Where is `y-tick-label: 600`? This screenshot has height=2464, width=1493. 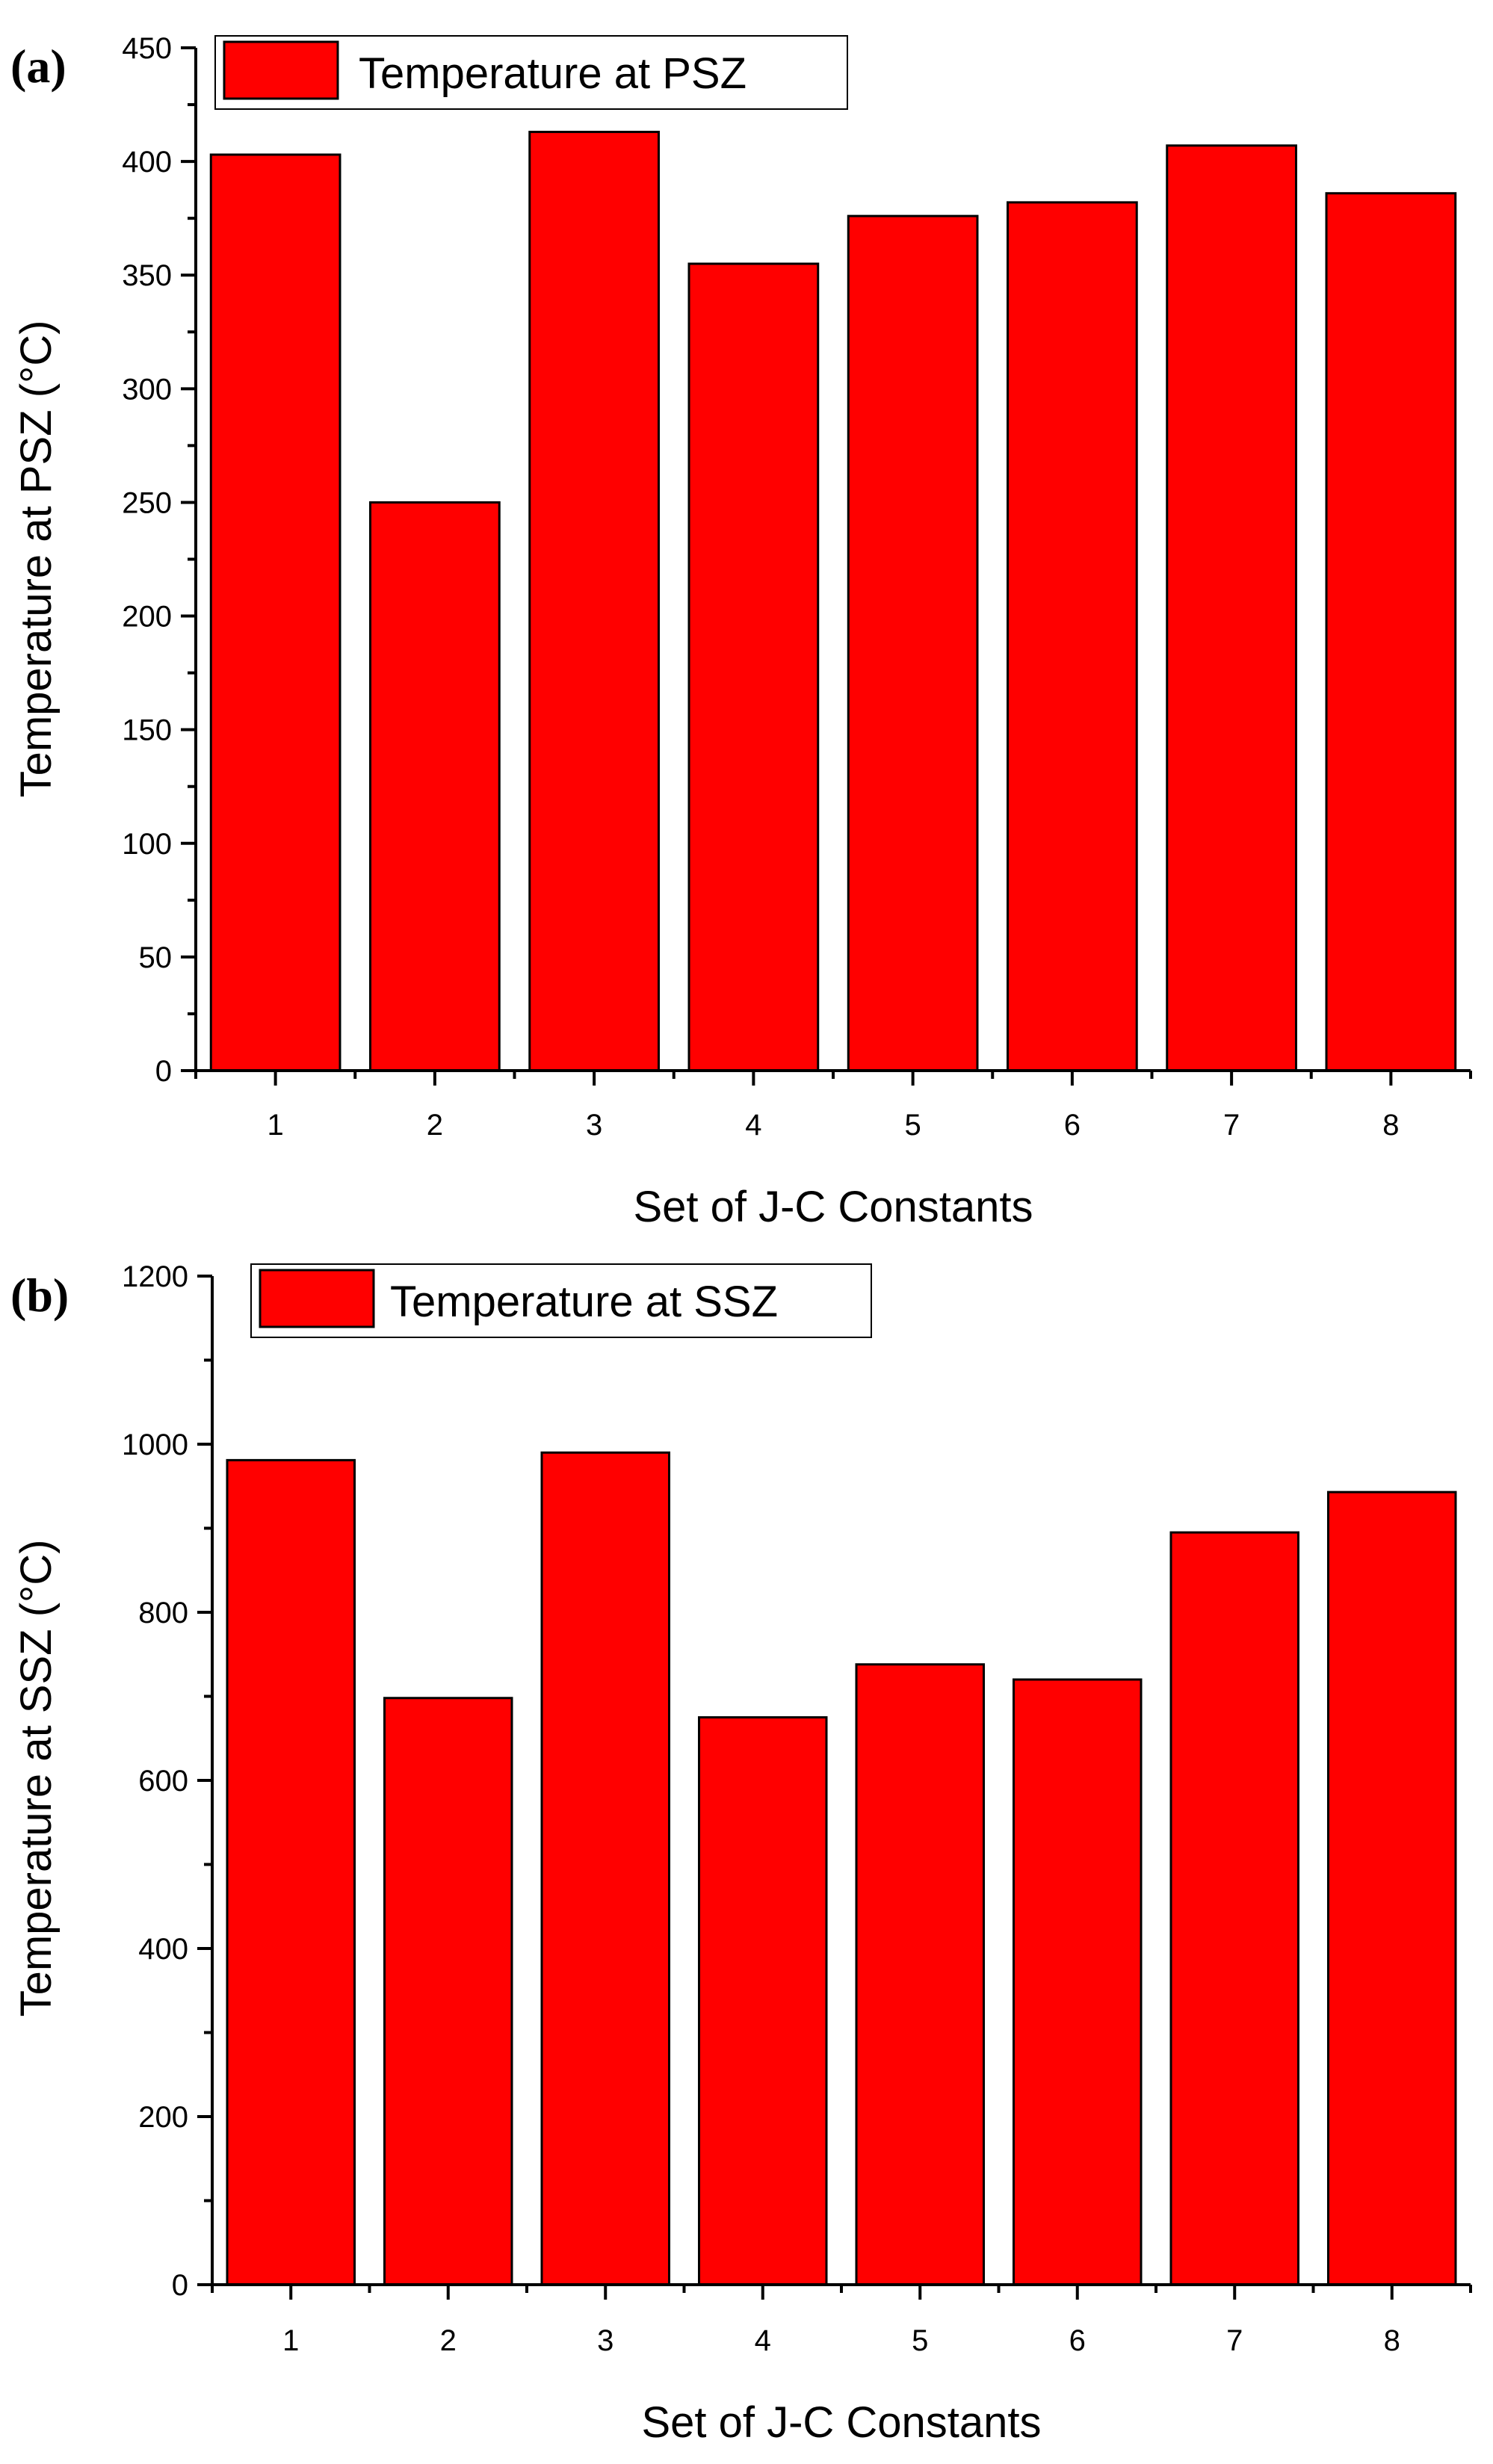 y-tick-label: 600 is located at coordinates (163, 1782).